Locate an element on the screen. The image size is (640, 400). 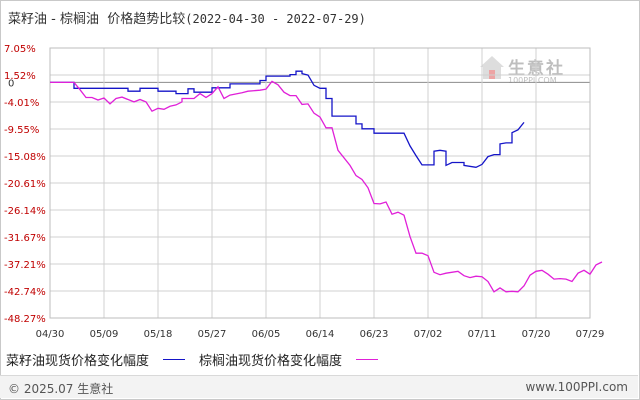
legend-label-rapeseed: 菜籽油现货价格变化幅度 is located at coordinates (78, 361).